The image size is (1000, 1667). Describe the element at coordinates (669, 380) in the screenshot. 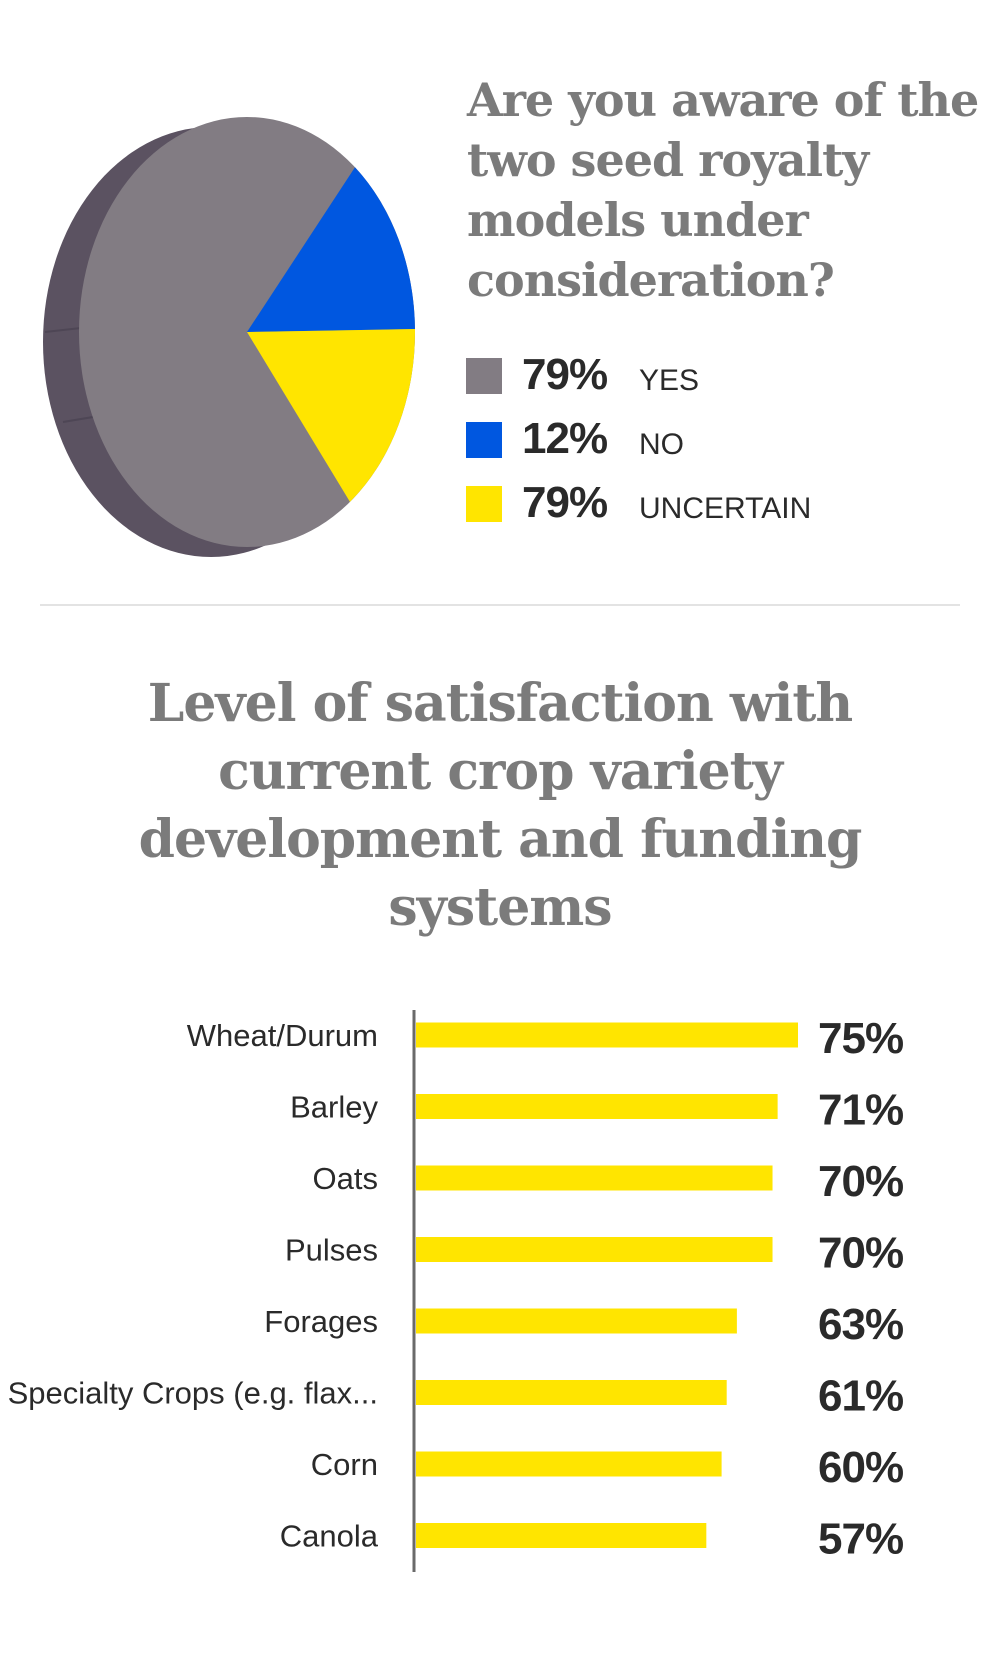

I see `legend-label-yes: YES` at that location.